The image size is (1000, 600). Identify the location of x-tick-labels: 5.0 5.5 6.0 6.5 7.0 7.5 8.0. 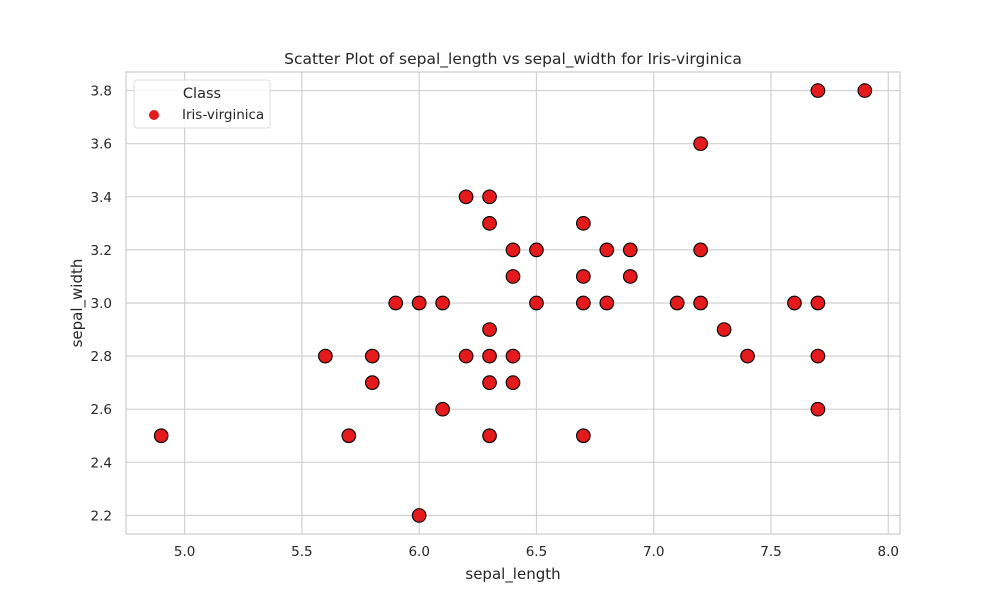
(536, 552).